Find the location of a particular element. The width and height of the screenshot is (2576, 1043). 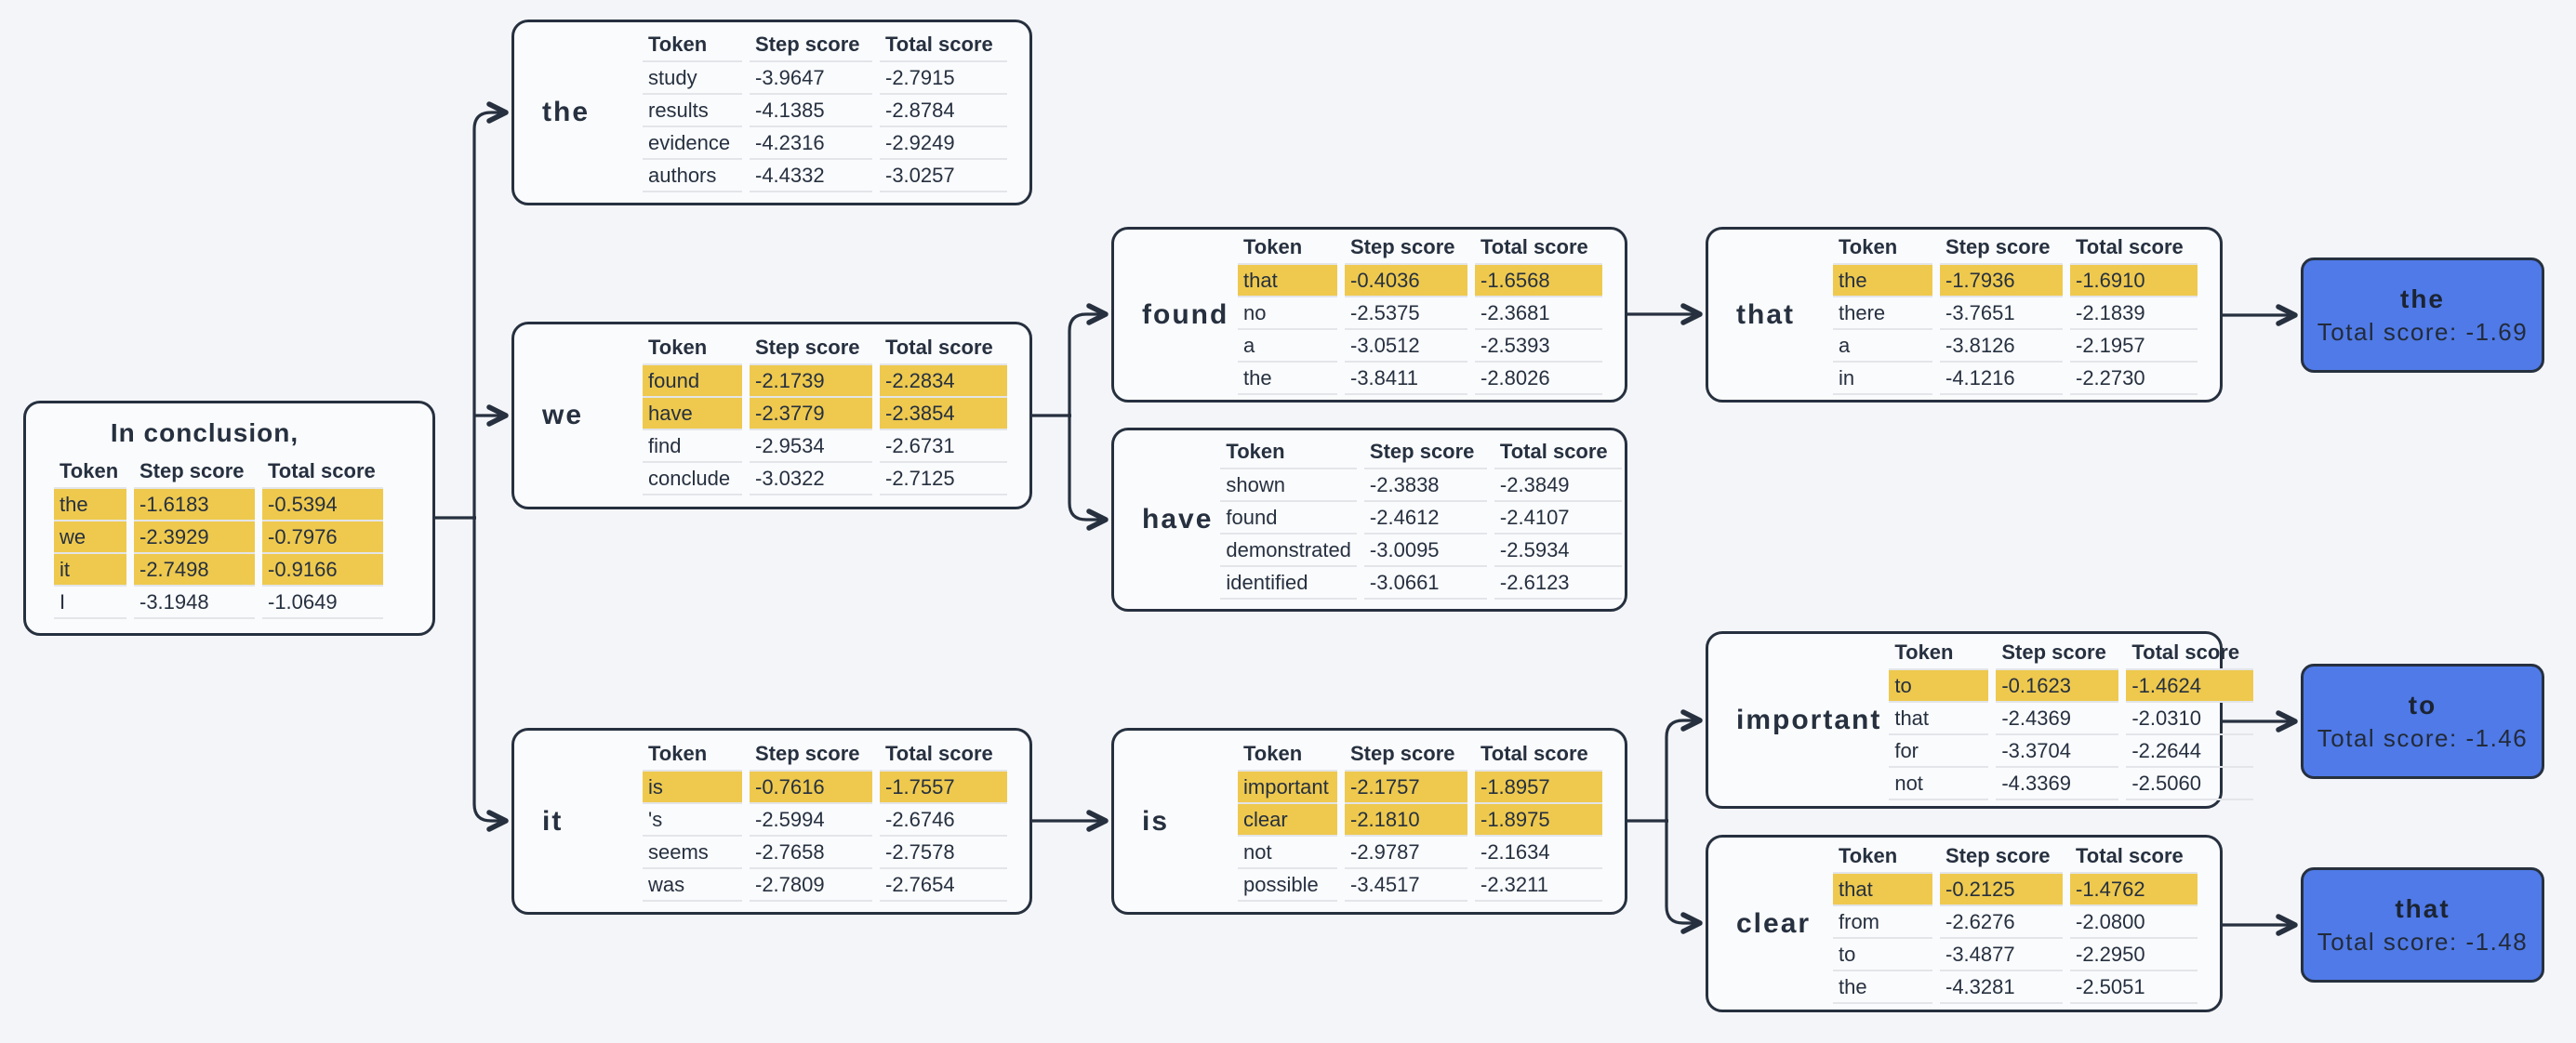

total-score-cell: -1.4762 is located at coordinates (2134, 889).